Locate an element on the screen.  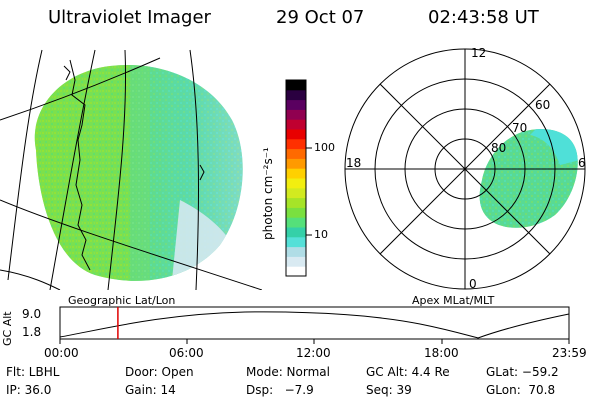
lat-label-80: 80 is located at coordinates (499, 148).